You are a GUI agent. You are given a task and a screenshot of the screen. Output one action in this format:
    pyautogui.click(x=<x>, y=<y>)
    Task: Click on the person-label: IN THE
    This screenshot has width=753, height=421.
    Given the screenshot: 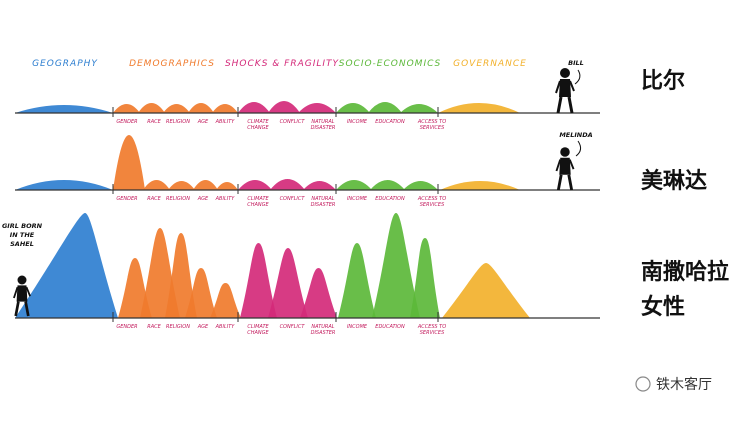 What is the action you would take?
    pyautogui.click(x=22, y=235)
    